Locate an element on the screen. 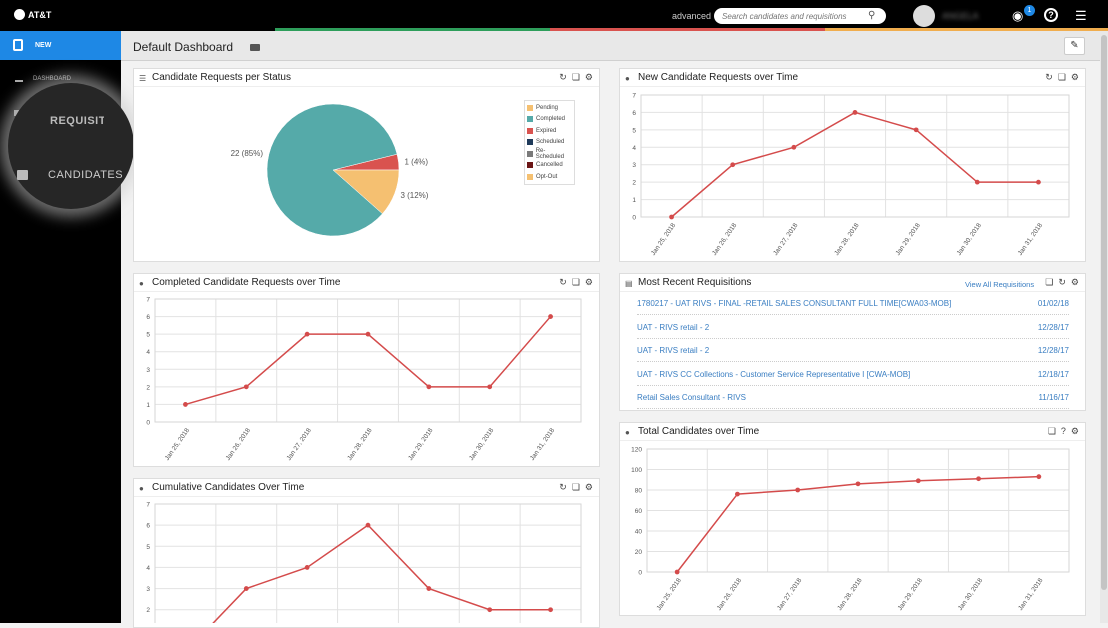 The width and height of the screenshot is (1108, 628). scrollbar-thumb is located at coordinates (1104, 312).